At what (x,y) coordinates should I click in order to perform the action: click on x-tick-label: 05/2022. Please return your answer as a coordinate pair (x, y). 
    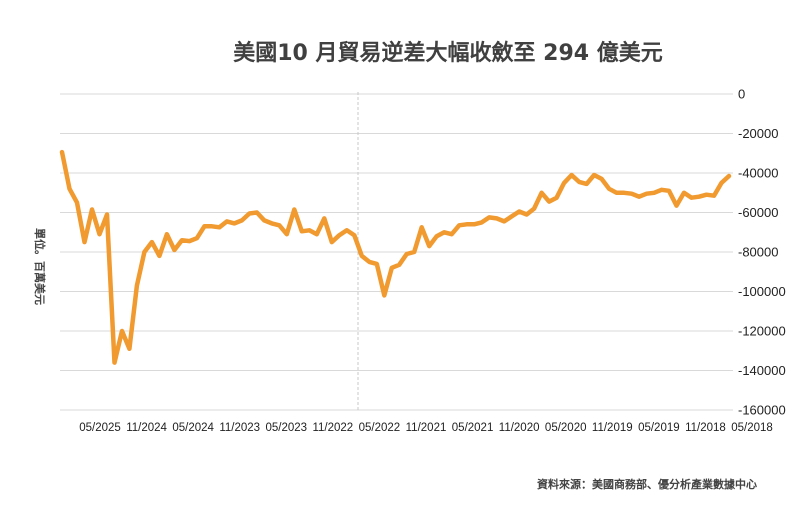
    Looking at the image, I should click on (380, 428).